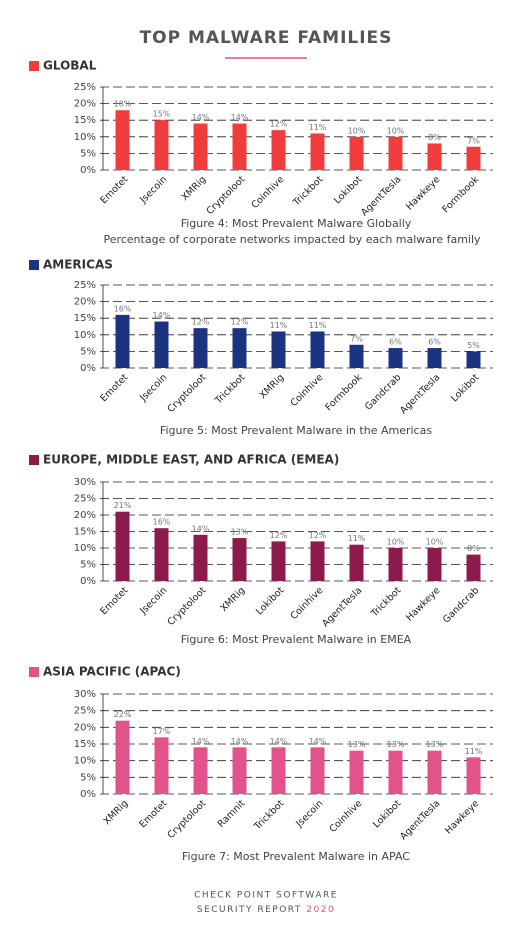  I want to click on value-label: 16%, so click(162, 522).